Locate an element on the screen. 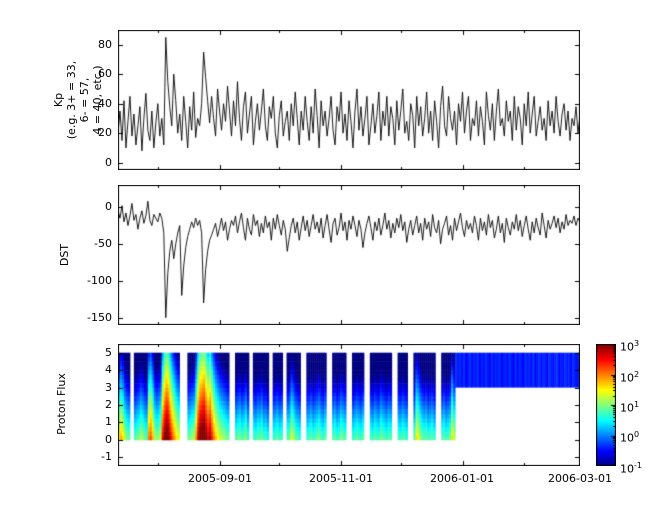 The image size is (665, 523). dst-y-tick-label: -100 is located at coordinates (99, 280).